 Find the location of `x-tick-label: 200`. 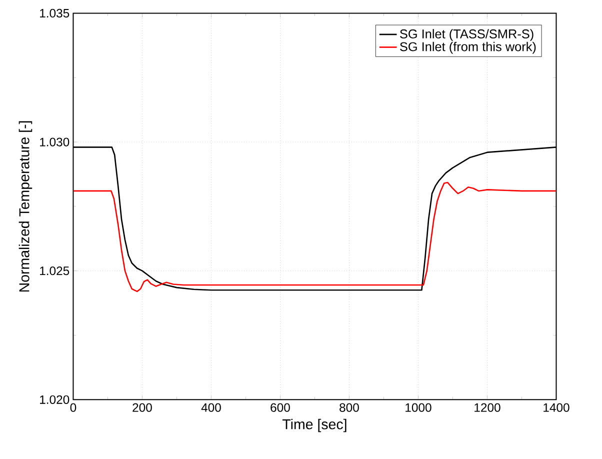

x-tick-label: 200 is located at coordinates (142, 407).